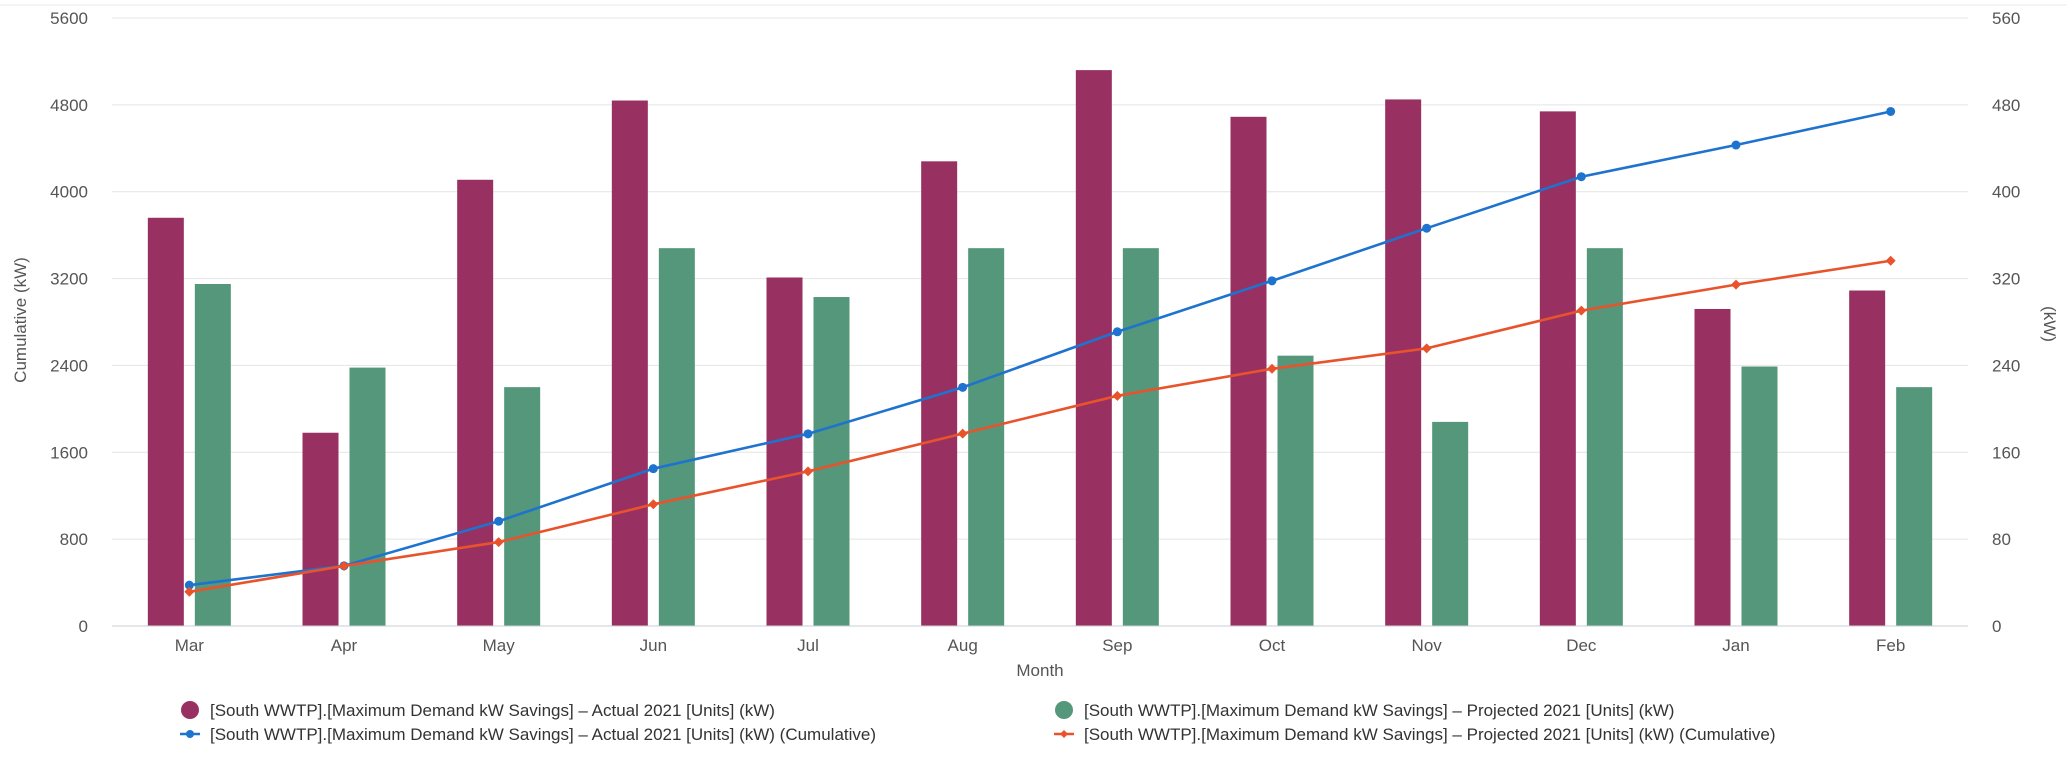 The width and height of the screenshot is (2067, 759). I want to click on y-left-tick-label: 2400, so click(69, 365).